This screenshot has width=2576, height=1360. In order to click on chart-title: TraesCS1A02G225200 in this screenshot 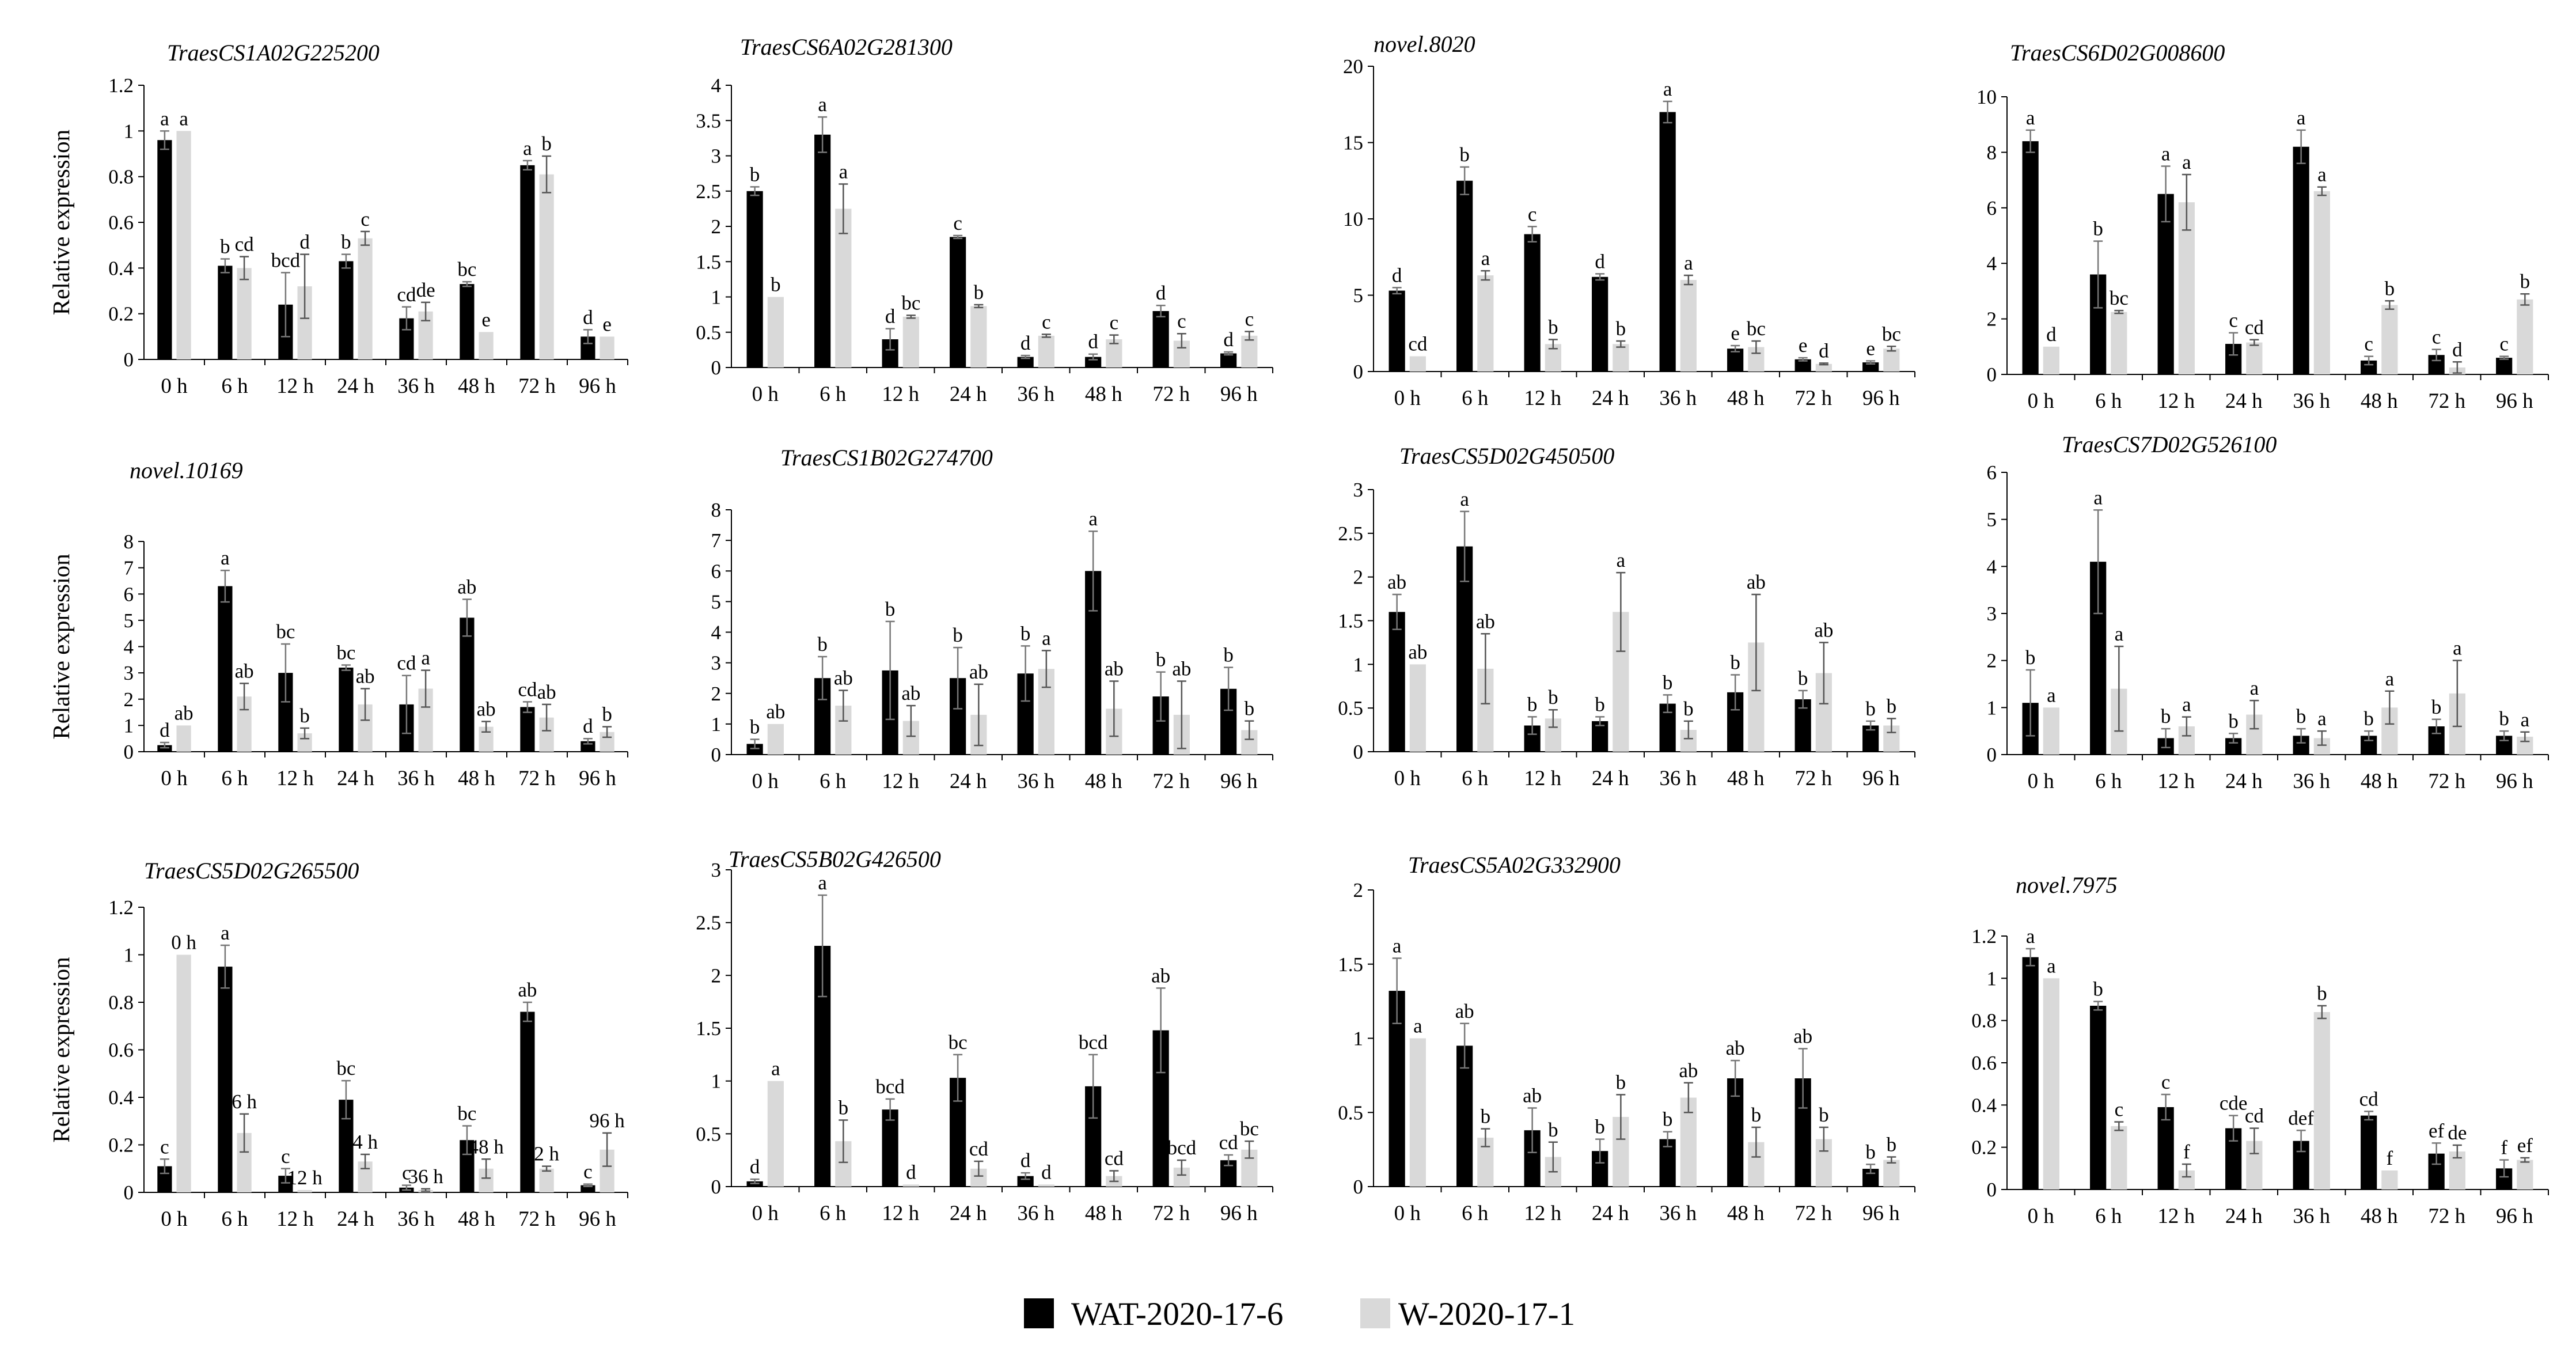, I will do `click(273, 53)`.